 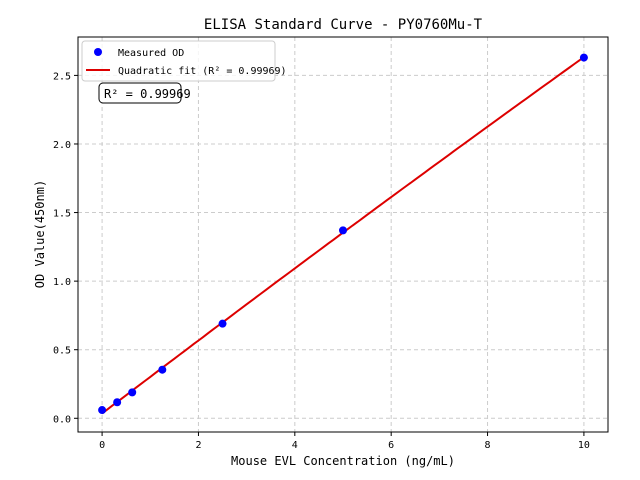 I want to click on y-tick-label: 1.5, so click(x=62, y=214).